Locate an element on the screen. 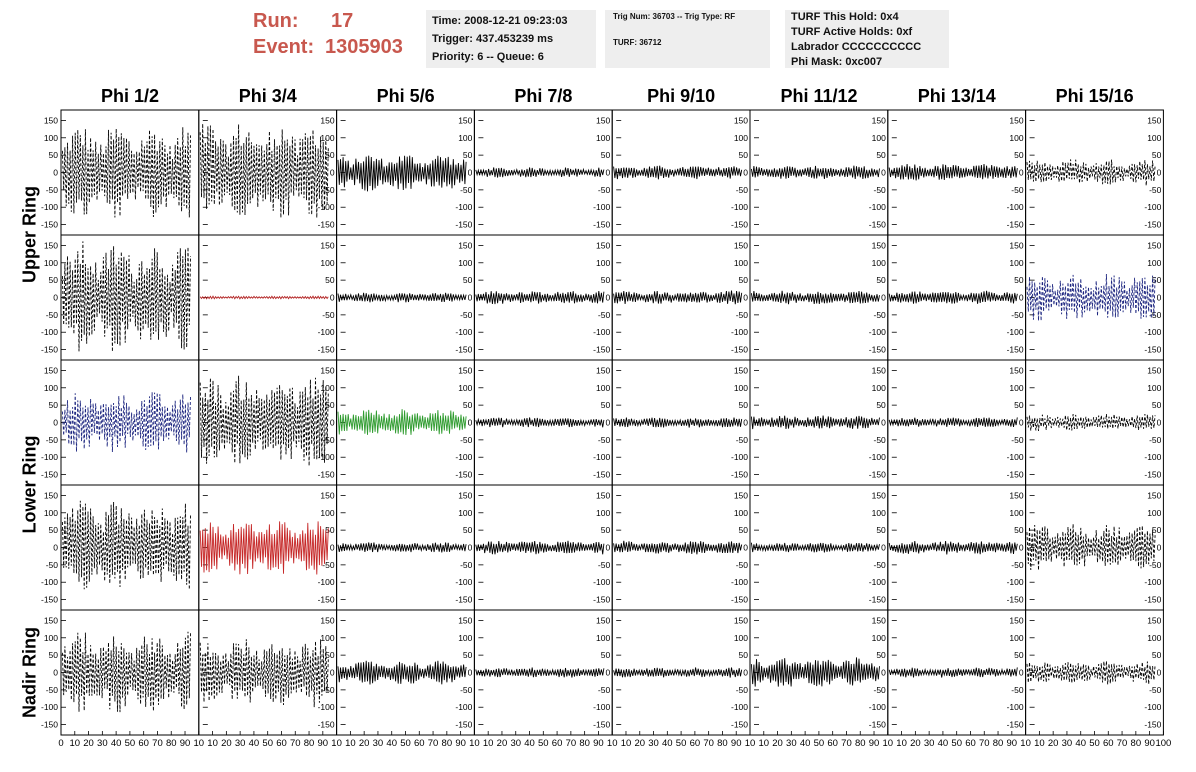 This screenshot has width=1196, height=772. turf-active-holds-text: TURF Active Holds: 0xf is located at coordinates (852, 32).